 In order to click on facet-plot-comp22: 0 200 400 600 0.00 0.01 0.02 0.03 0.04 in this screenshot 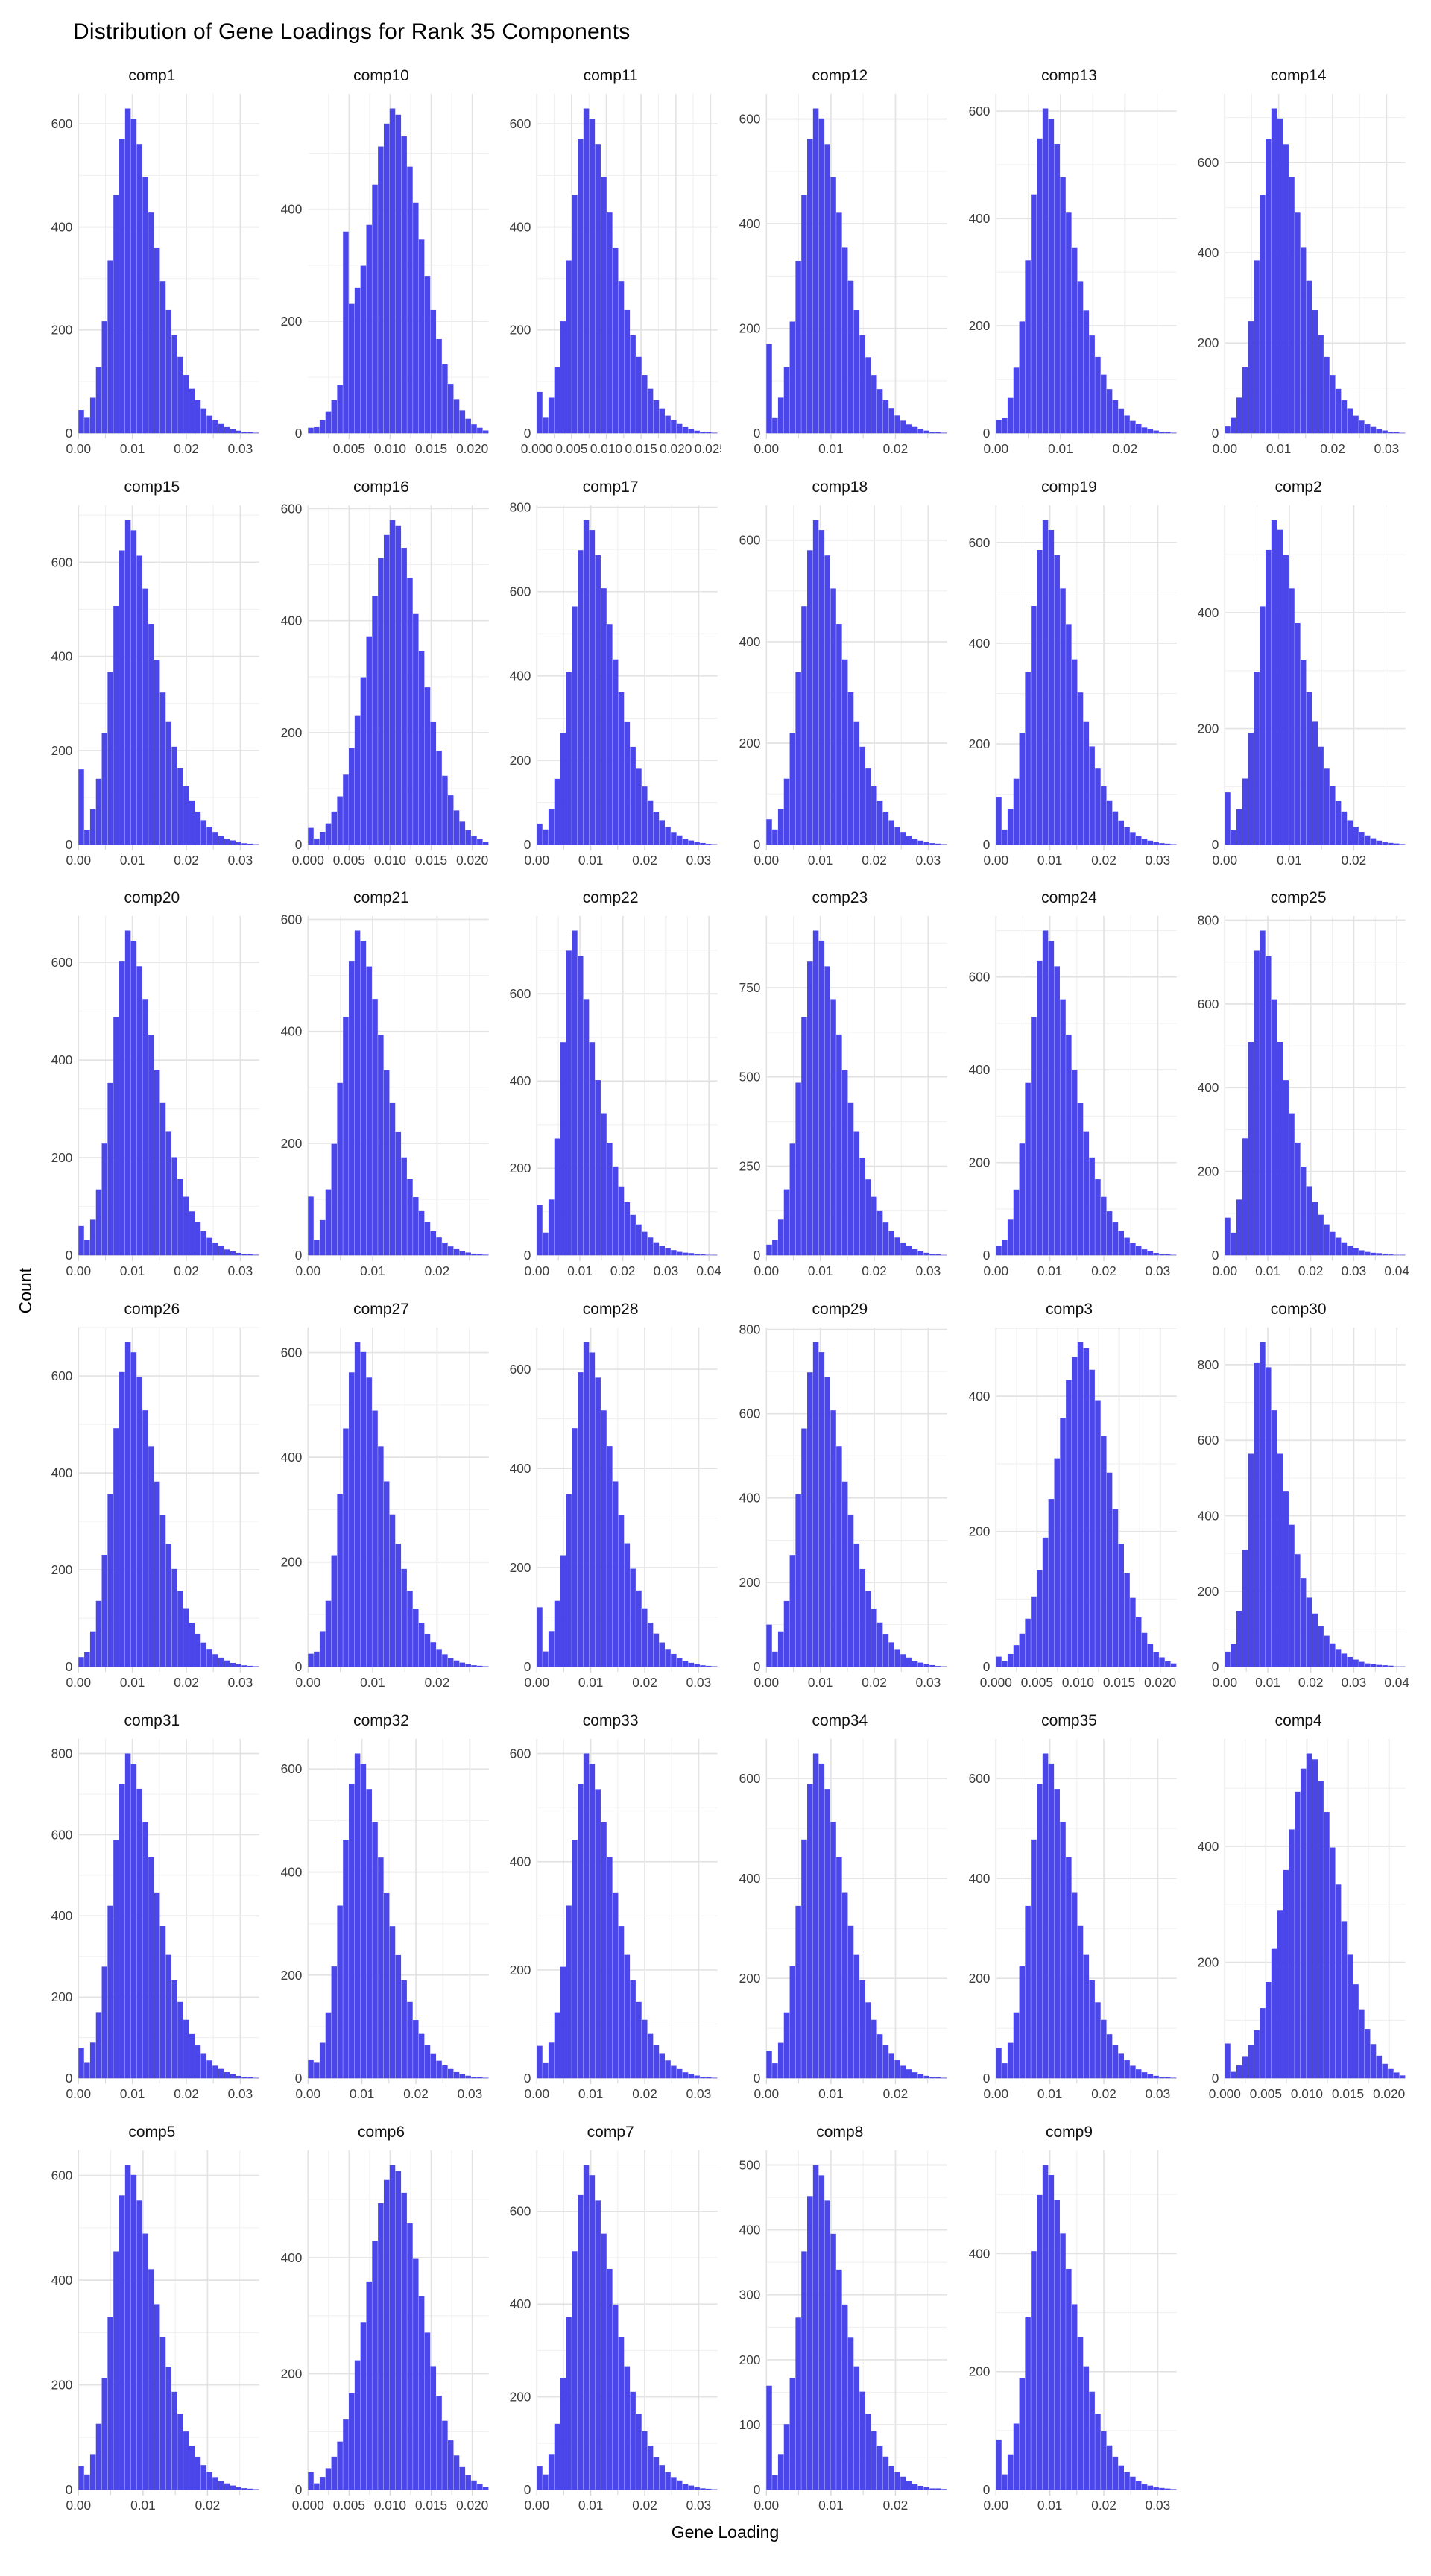, I will do `click(615, 1097)`.